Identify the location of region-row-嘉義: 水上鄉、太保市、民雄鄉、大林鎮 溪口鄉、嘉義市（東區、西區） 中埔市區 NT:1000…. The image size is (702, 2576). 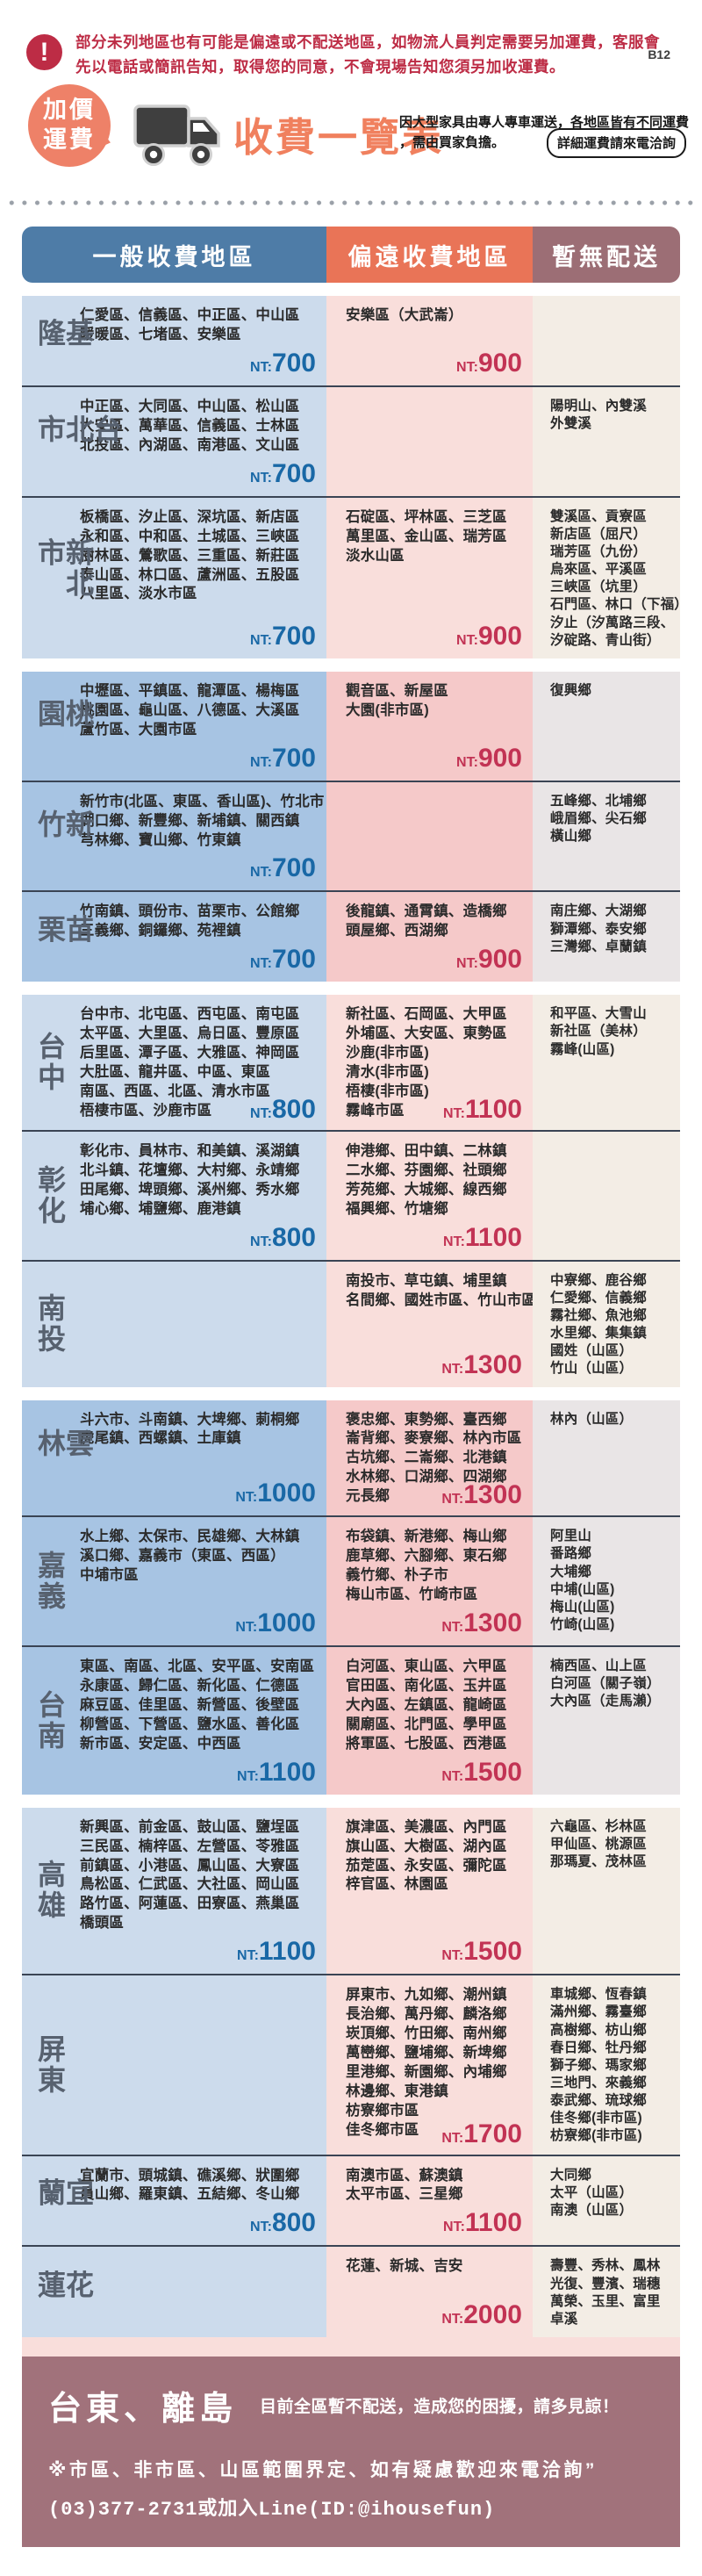
(351, 1580).